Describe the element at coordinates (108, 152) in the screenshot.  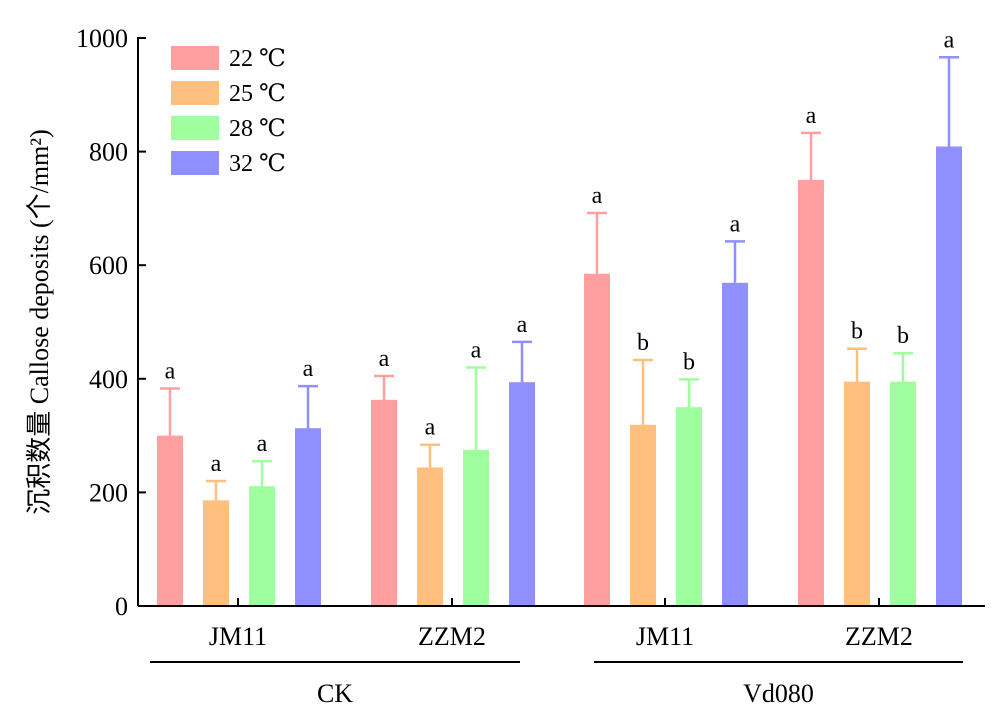
I see `y-tick-label: 800` at that location.